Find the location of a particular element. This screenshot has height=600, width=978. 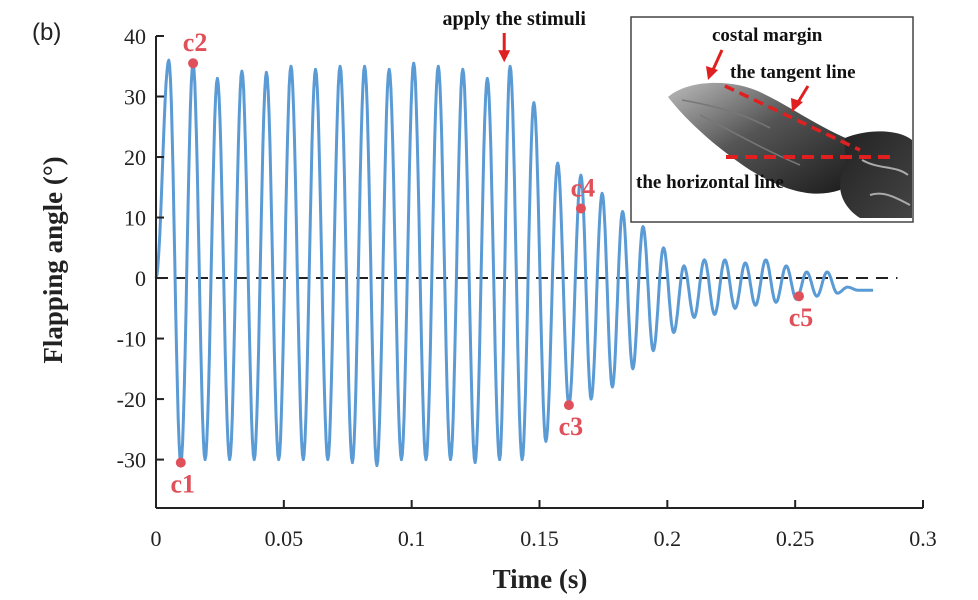

wing-veins is located at coordinates (741, 132).